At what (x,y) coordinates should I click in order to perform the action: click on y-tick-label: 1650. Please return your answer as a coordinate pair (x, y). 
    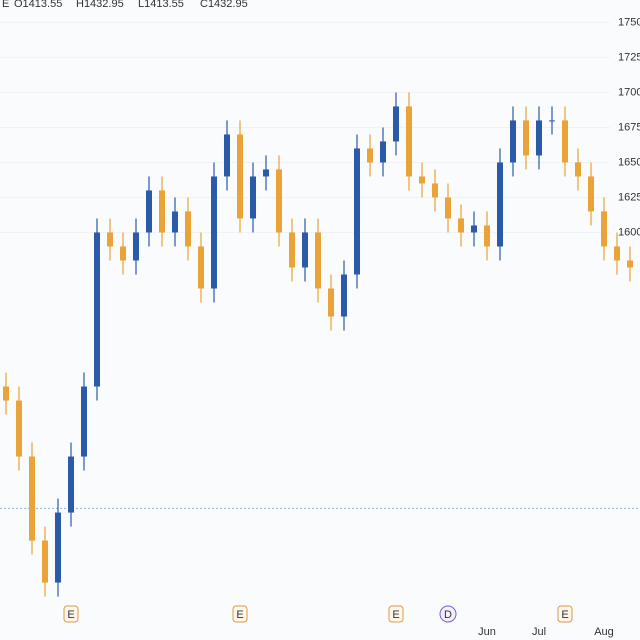
    Looking at the image, I should click on (629, 162).